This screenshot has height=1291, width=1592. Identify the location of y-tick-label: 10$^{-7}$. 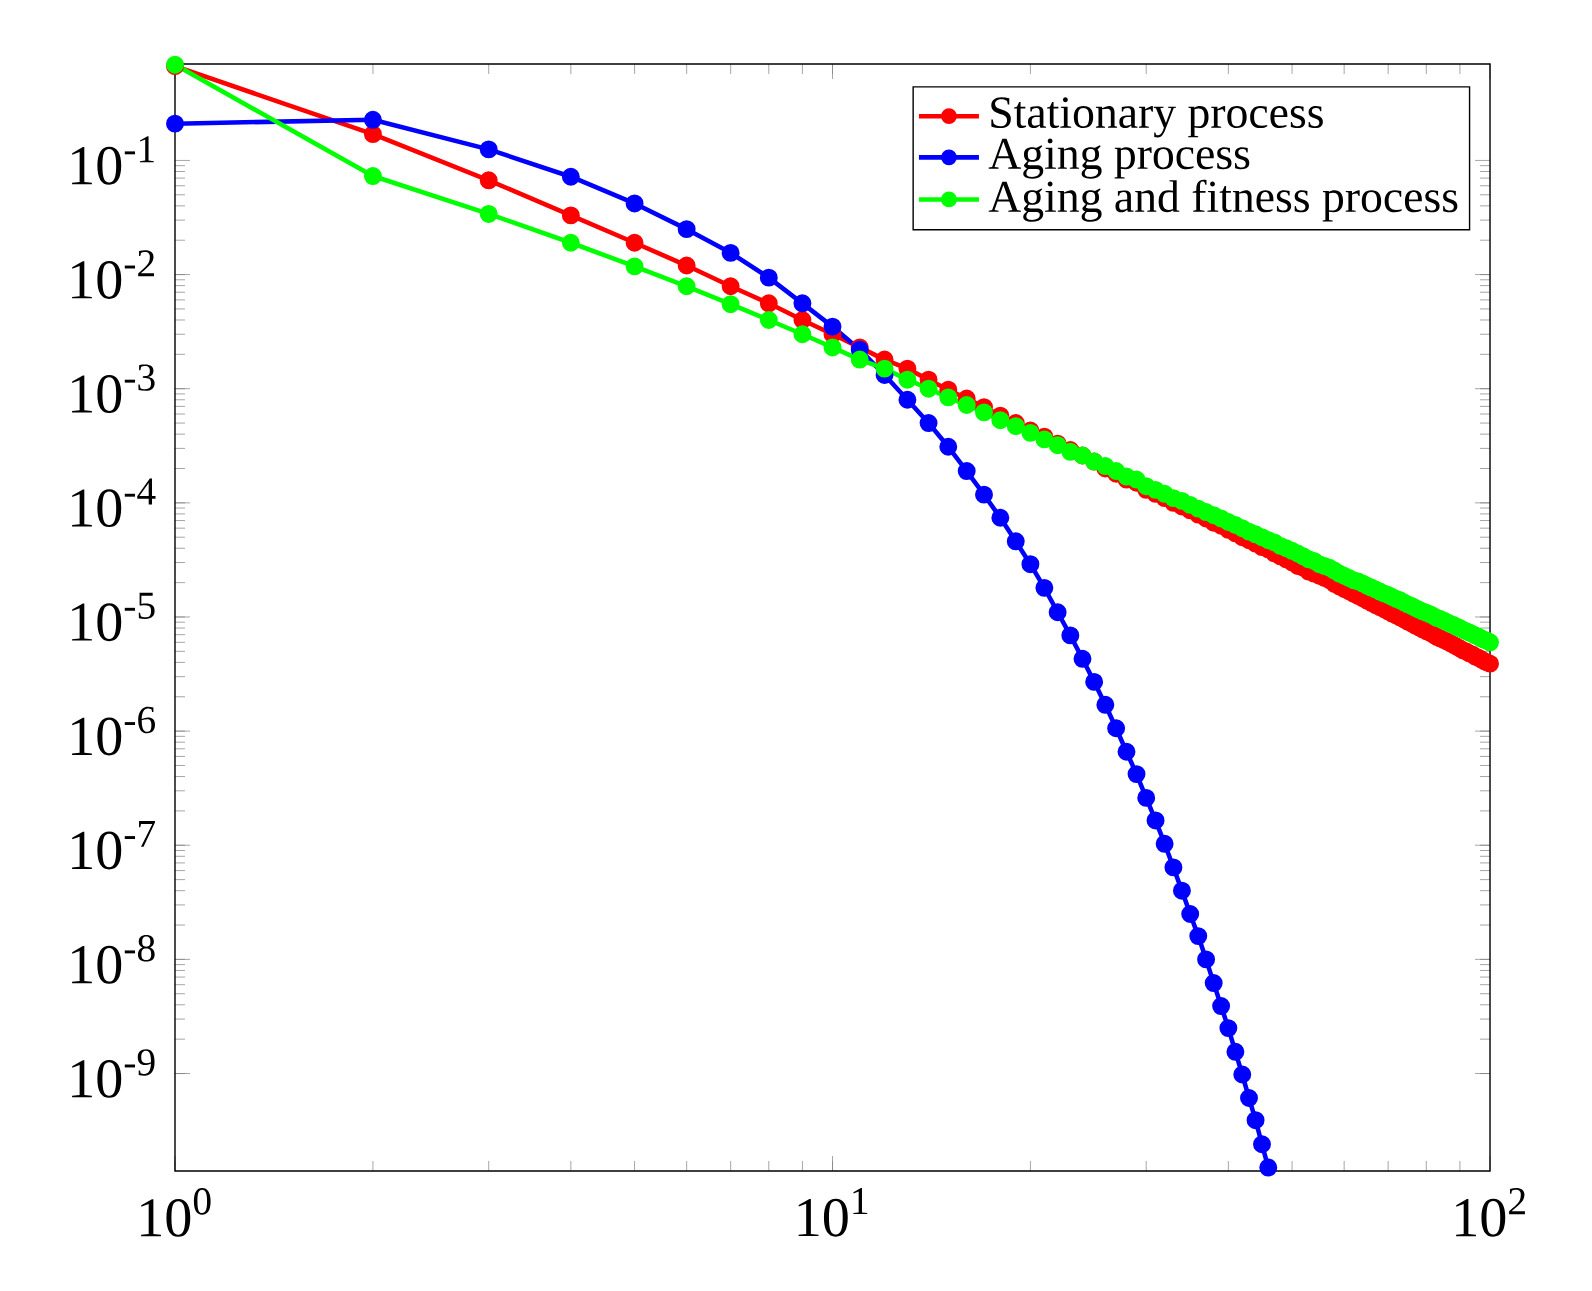
(113, 845).